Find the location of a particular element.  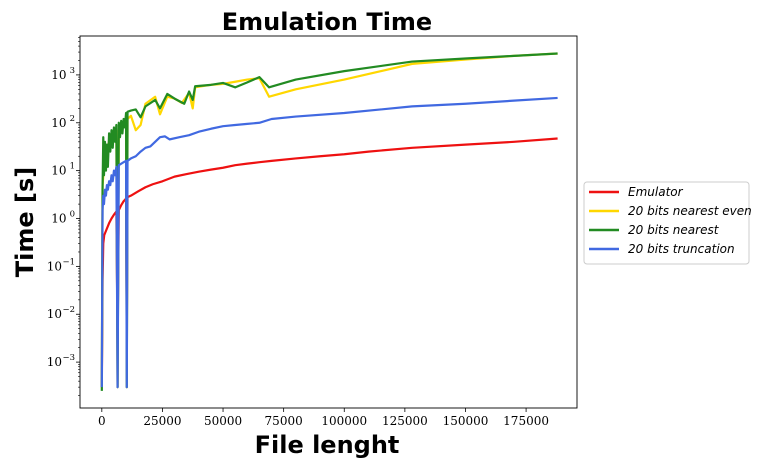

x-axis-ticks: 0 25000 50000 75000 100000 125000 150000 175000 is located at coordinates (323, 418).